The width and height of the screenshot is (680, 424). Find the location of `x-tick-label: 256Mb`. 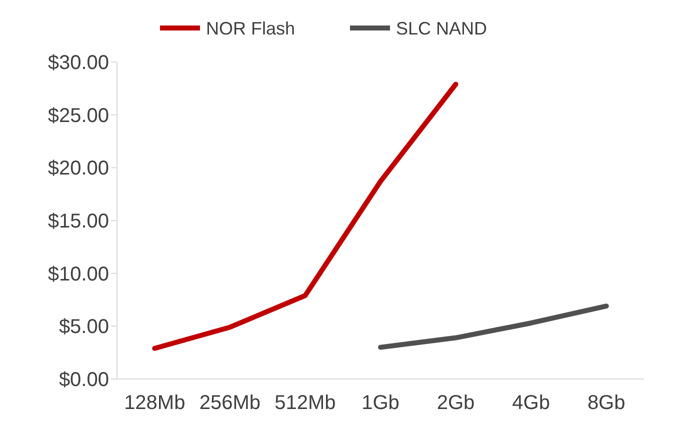

x-tick-label: 256Mb is located at coordinates (230, 403).